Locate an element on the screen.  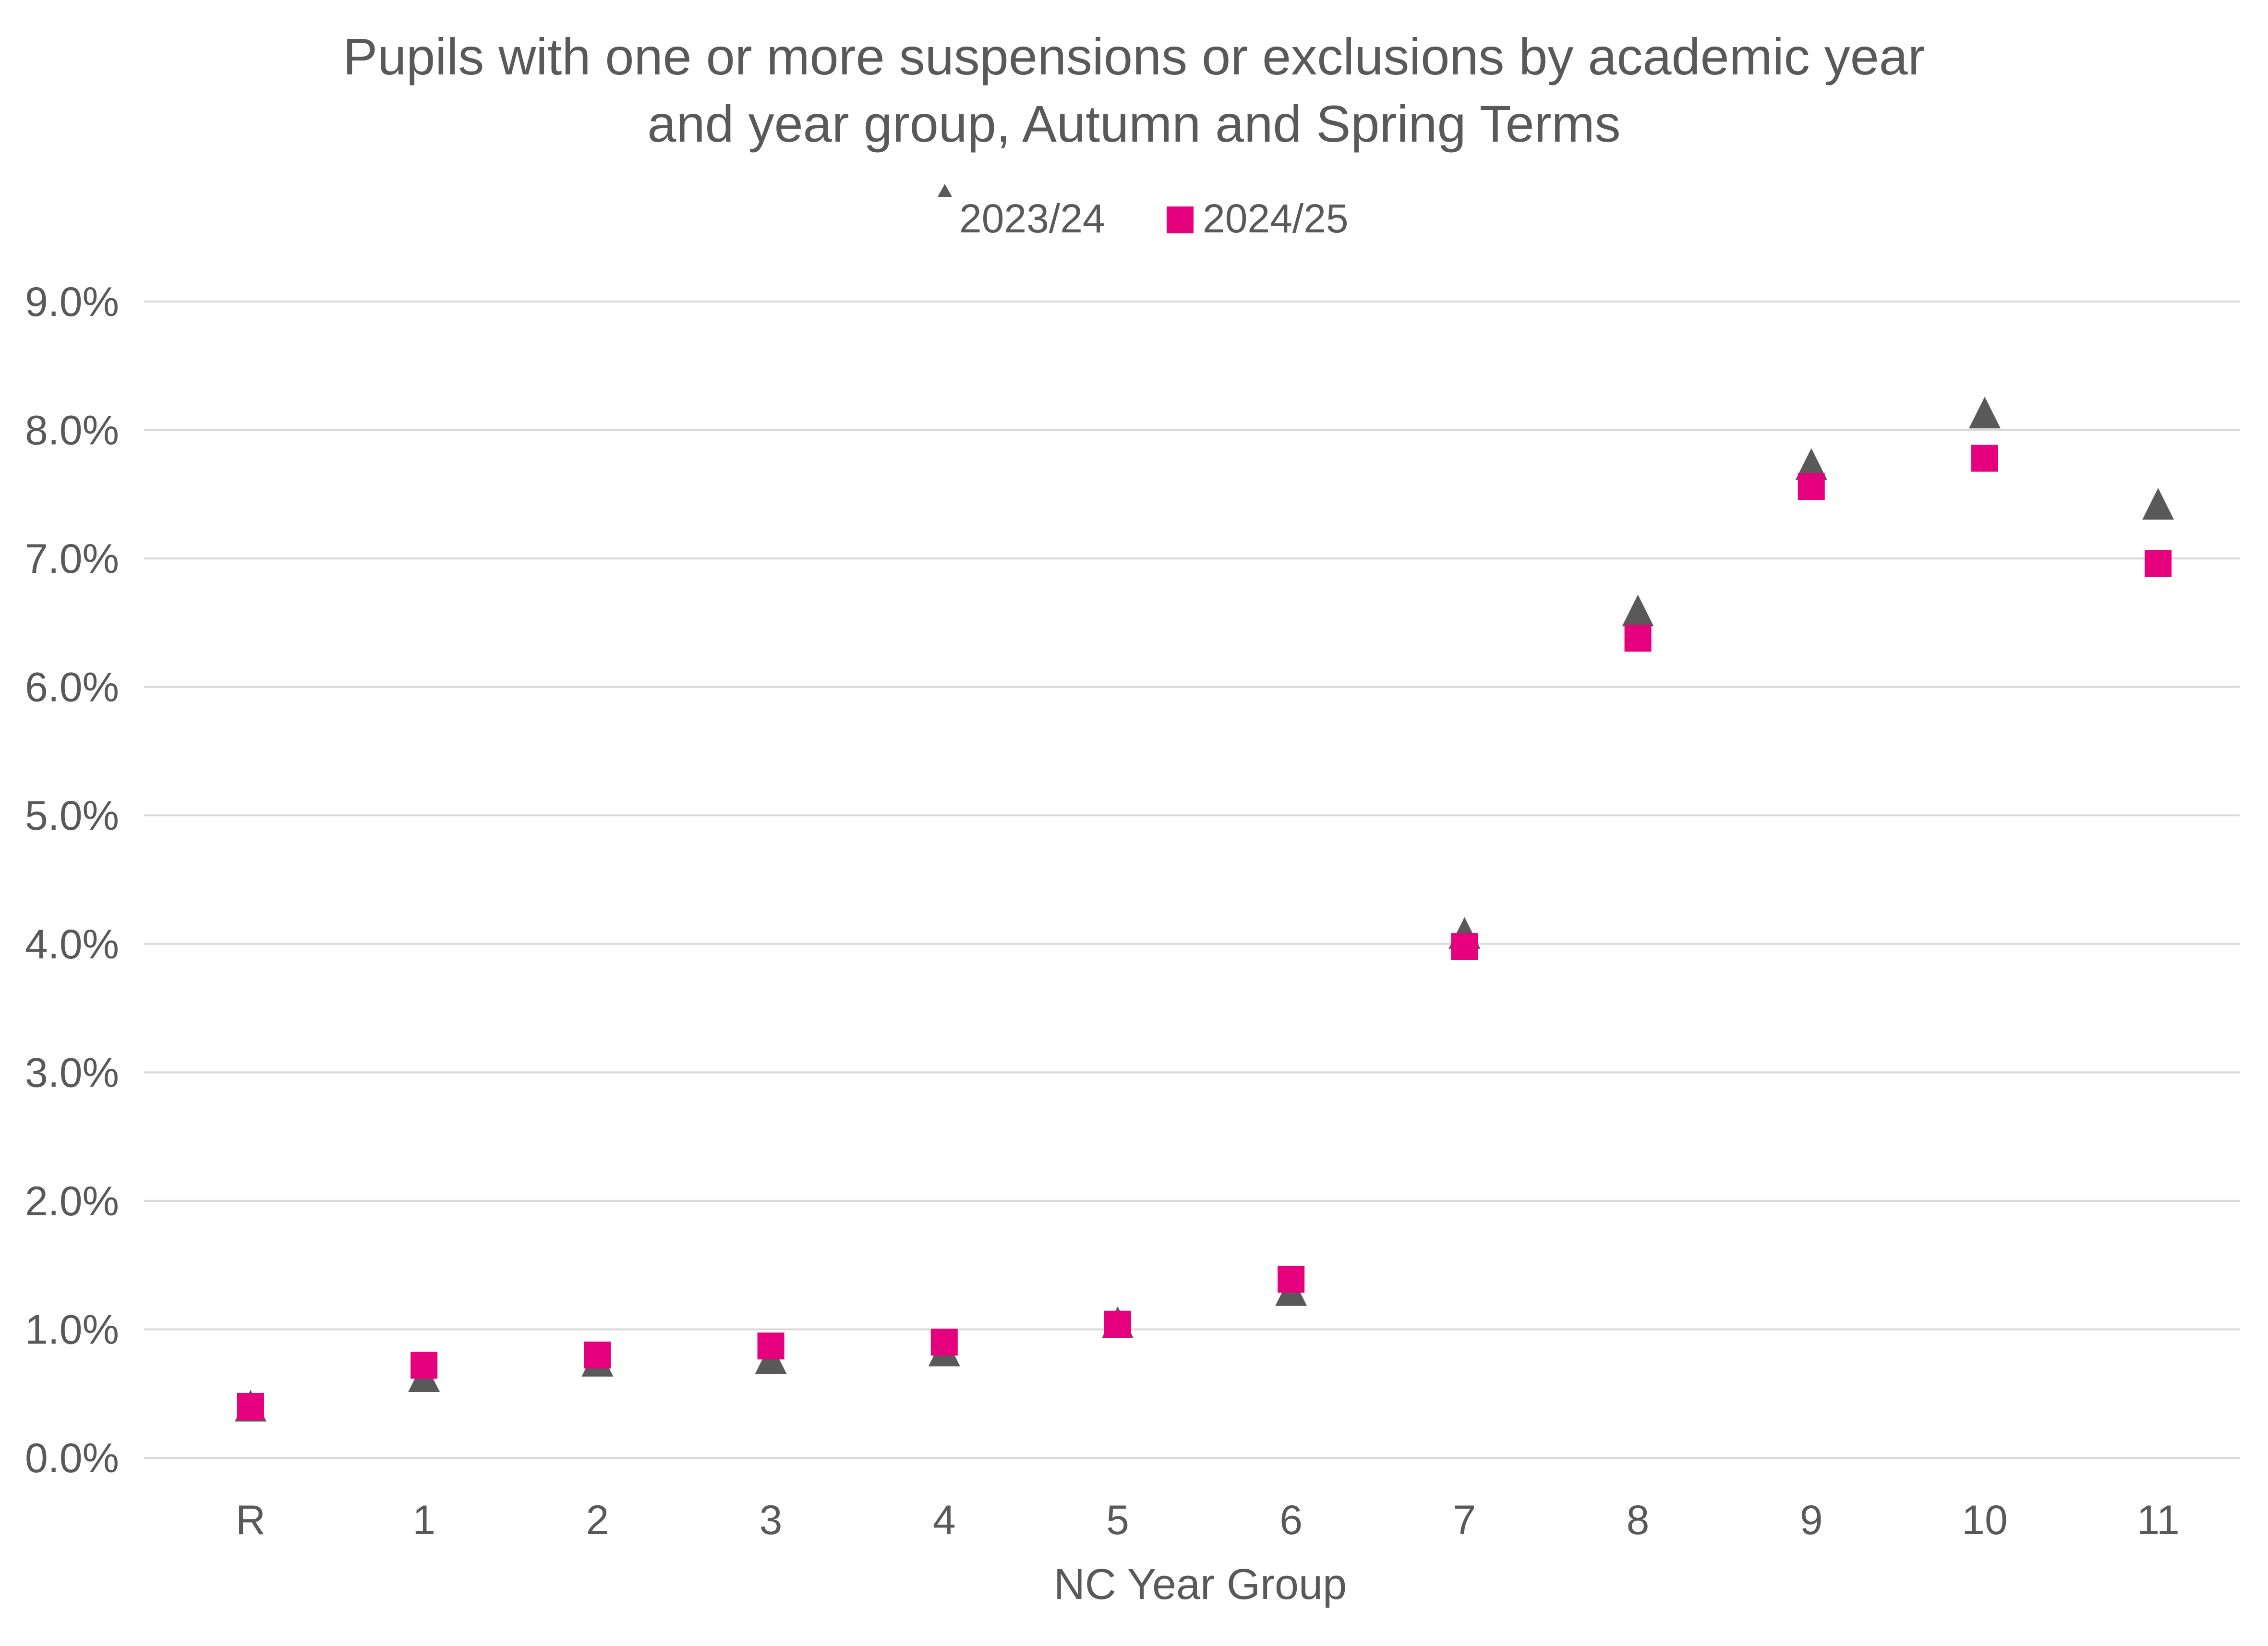
y-tick-label: 6.0% is located at coordinates (72, 688).